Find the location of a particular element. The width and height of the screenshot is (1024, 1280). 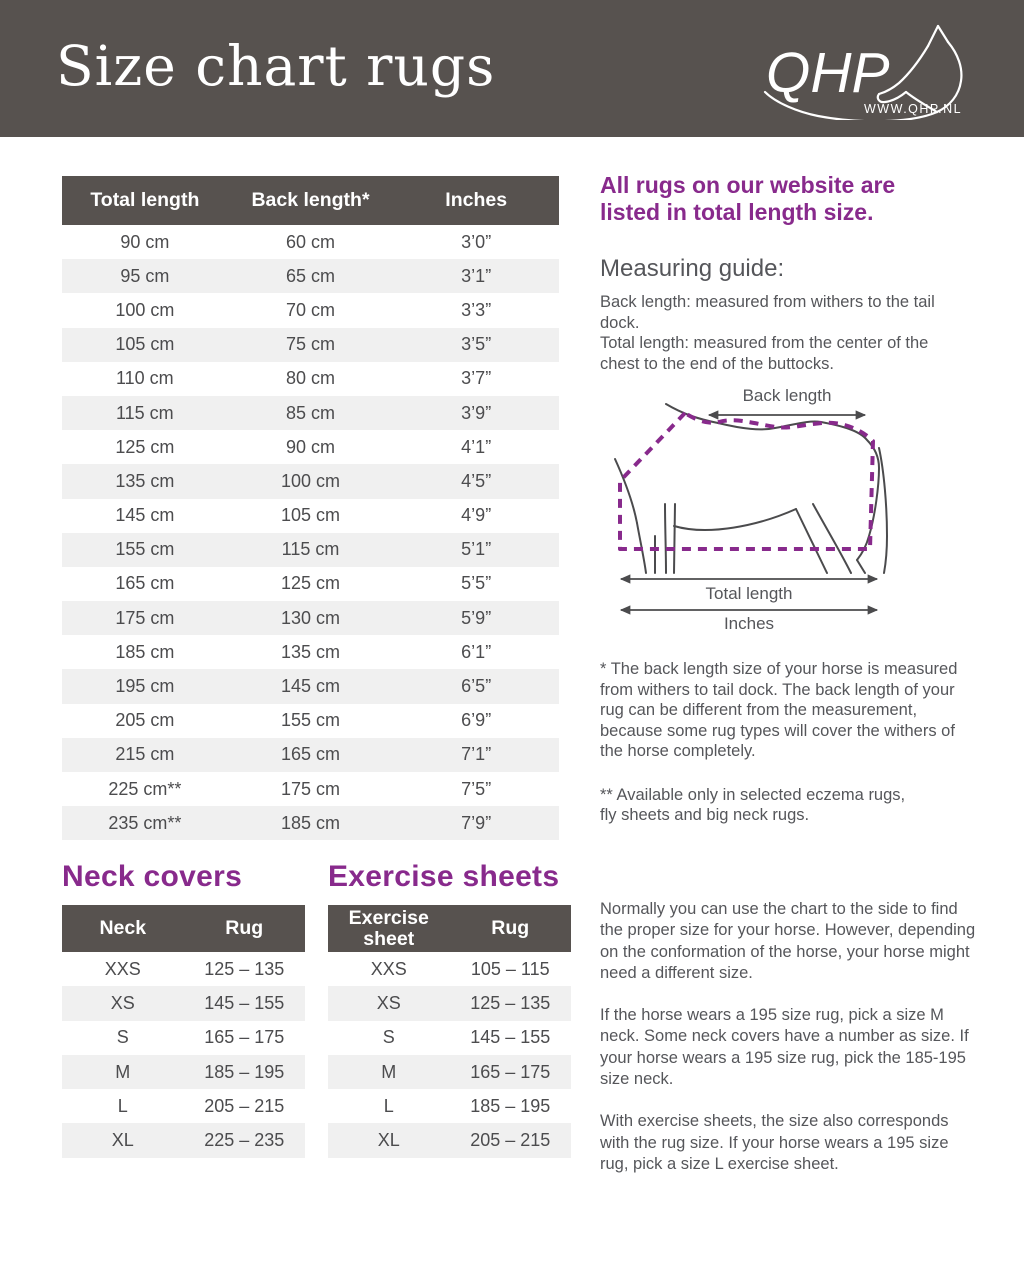

table-row: XL 205 – 215 is located at coordinates (449, 1140).